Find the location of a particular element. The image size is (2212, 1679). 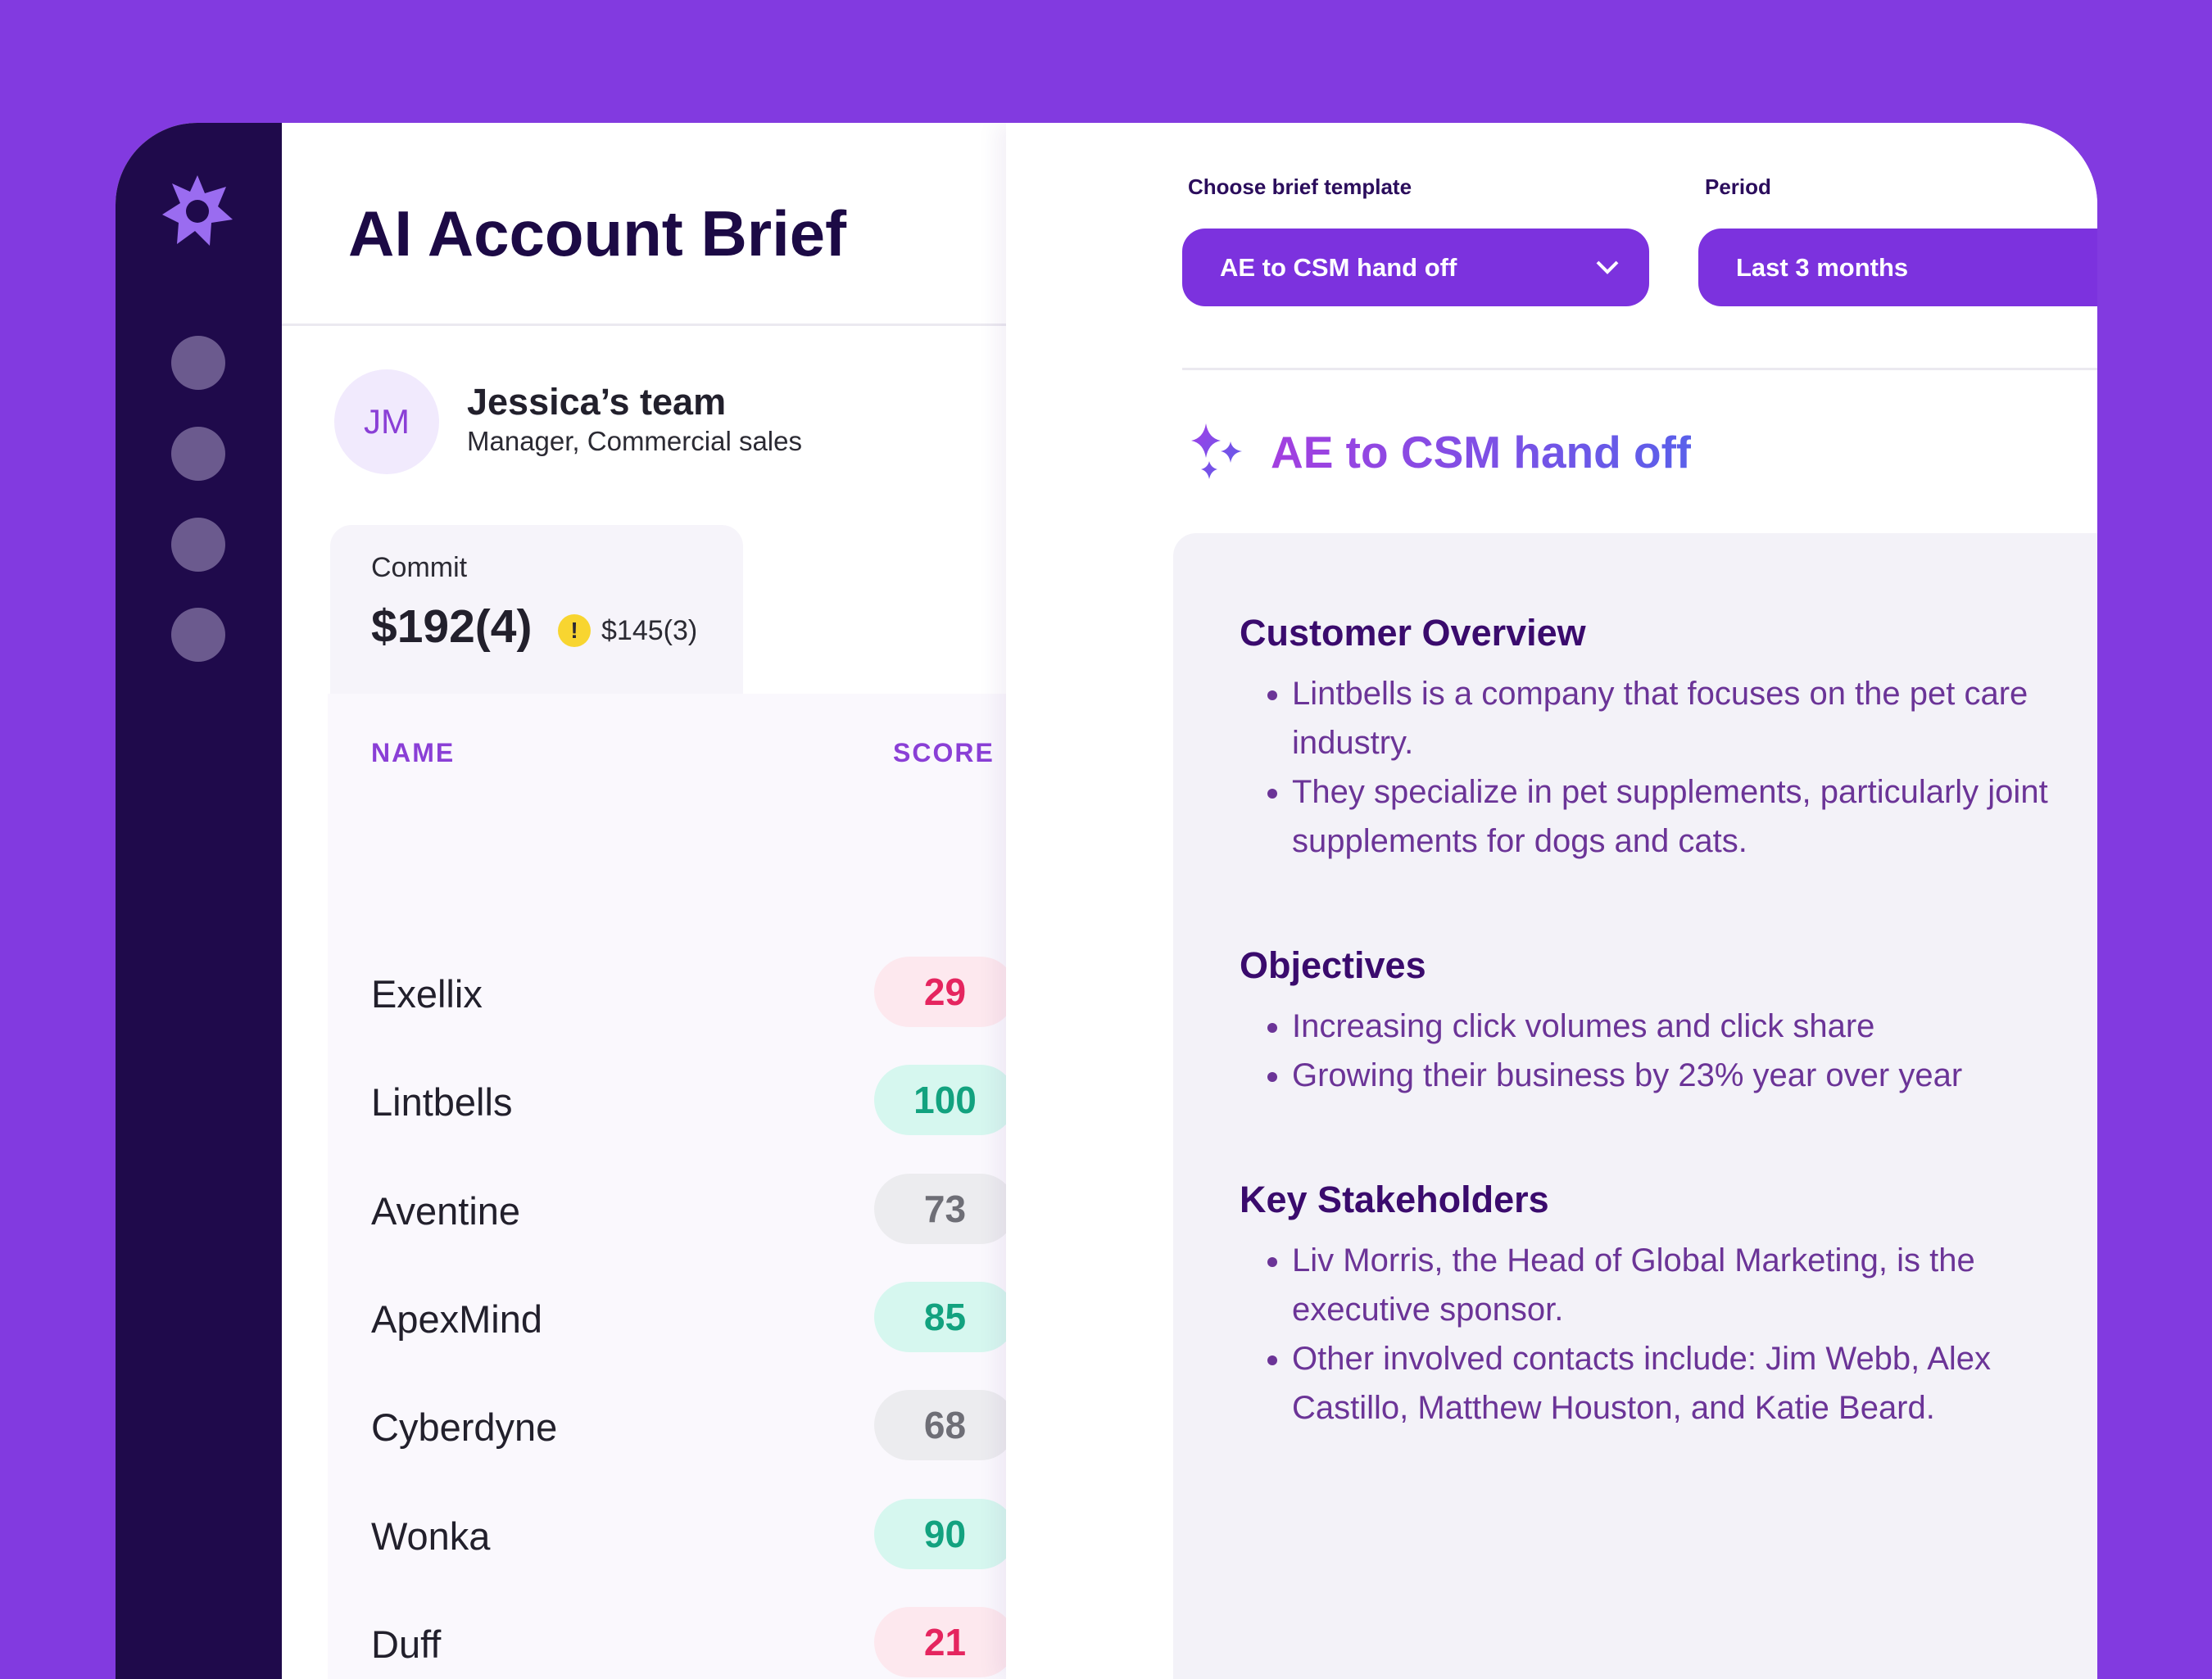

account-name: Duff is located at coordinates (406, 1644).